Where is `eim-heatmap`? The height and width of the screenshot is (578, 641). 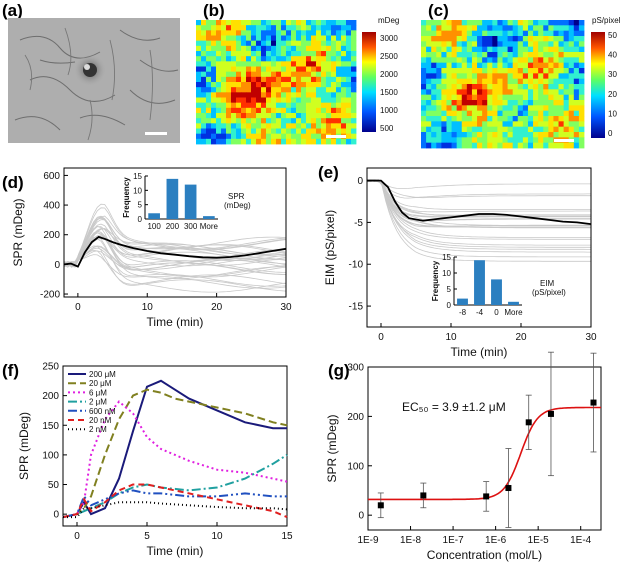
eim-heatmap is located at coordinates (503, 84).